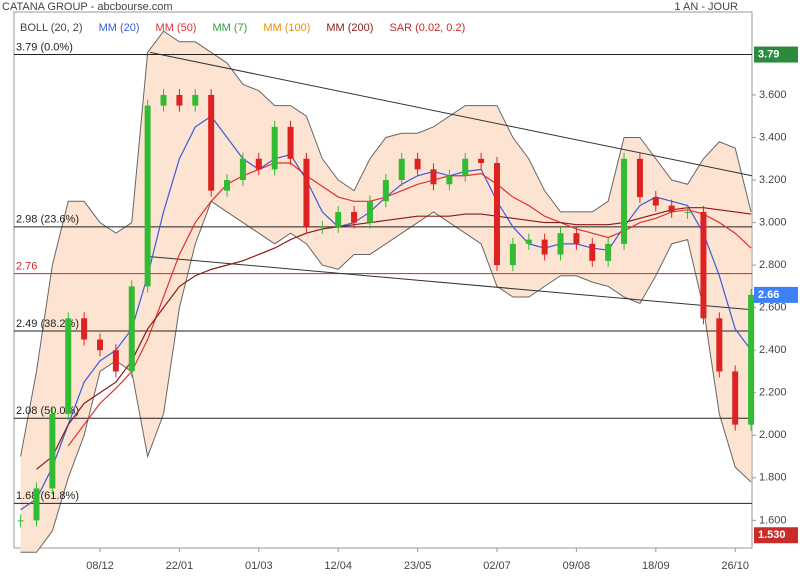 The image size is (800, 580). Describe the element at coordinates (119, 28) in the screenshot. I see `legend-entry: MM (20)` at that location.